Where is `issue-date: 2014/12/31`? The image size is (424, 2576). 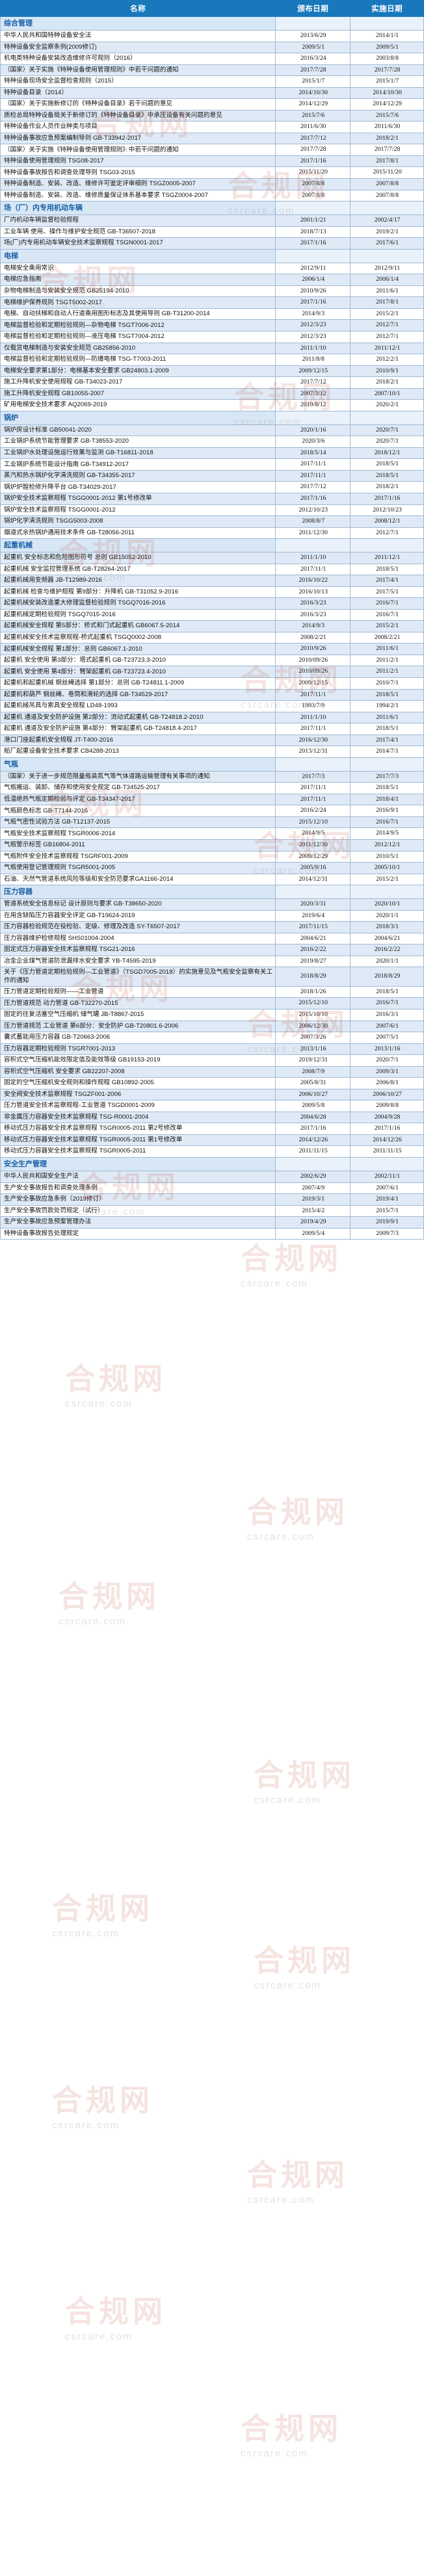 issue-date: 2014/12/31 is located at coordinates (313, 880).